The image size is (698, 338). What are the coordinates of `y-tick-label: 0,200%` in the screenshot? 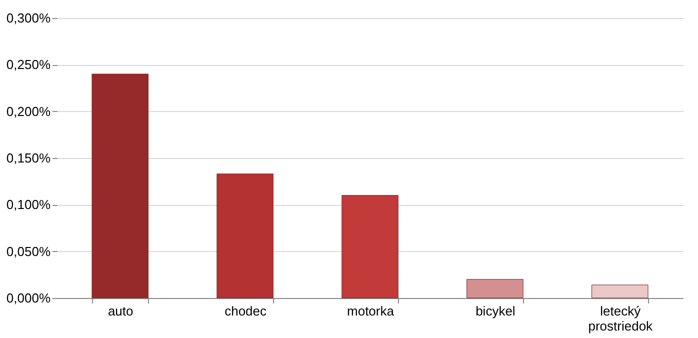 It's located at (28, 111).